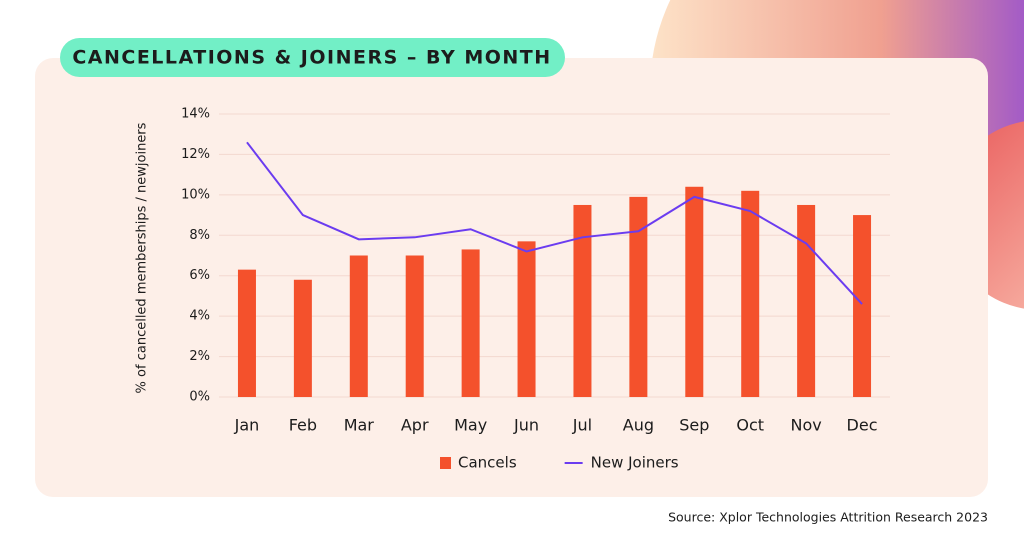 This screenshot has width=1024, height=538. Describe the element at coordinates (199, 275) in the screenshot. I see `y-tick-label: 6%` at that location.